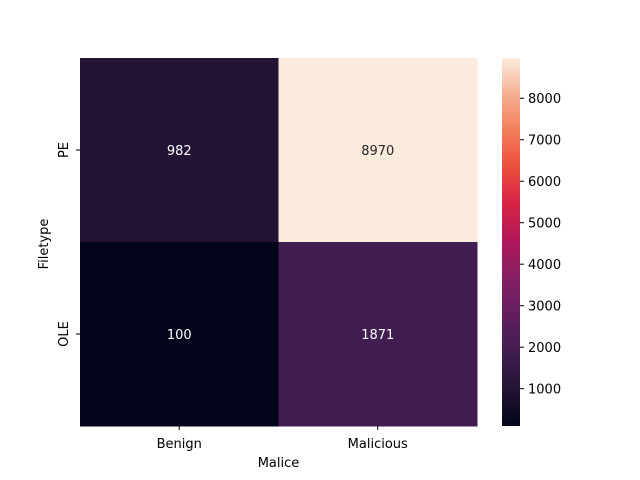 The width and height of the screenshot is (640, 480). What do you see at coordinates (544, 99) in the screenshot?
I see `colorbar-tick-label: 8000` at bounding box center [544, 99].